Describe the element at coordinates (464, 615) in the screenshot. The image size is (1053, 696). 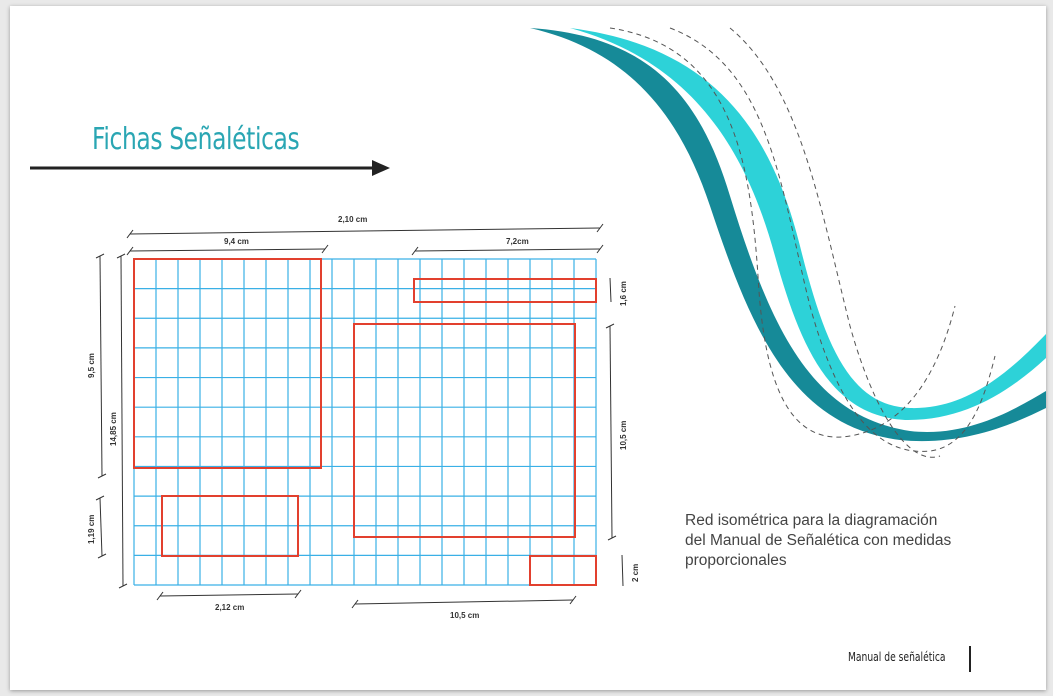
I see `dim-bottom-center-width: 10,5 cm` at that location.